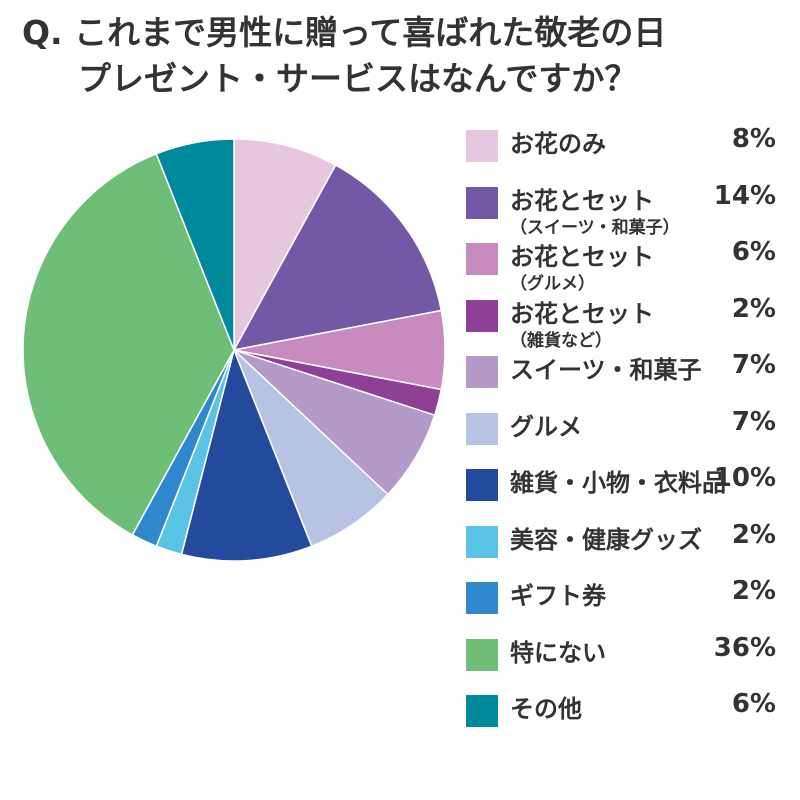 The image size is (800, 800). What do you see at coordinates (744, 647) in the screenshot?
I see `legend-percent: 36%` at bounding box center [744, 647].